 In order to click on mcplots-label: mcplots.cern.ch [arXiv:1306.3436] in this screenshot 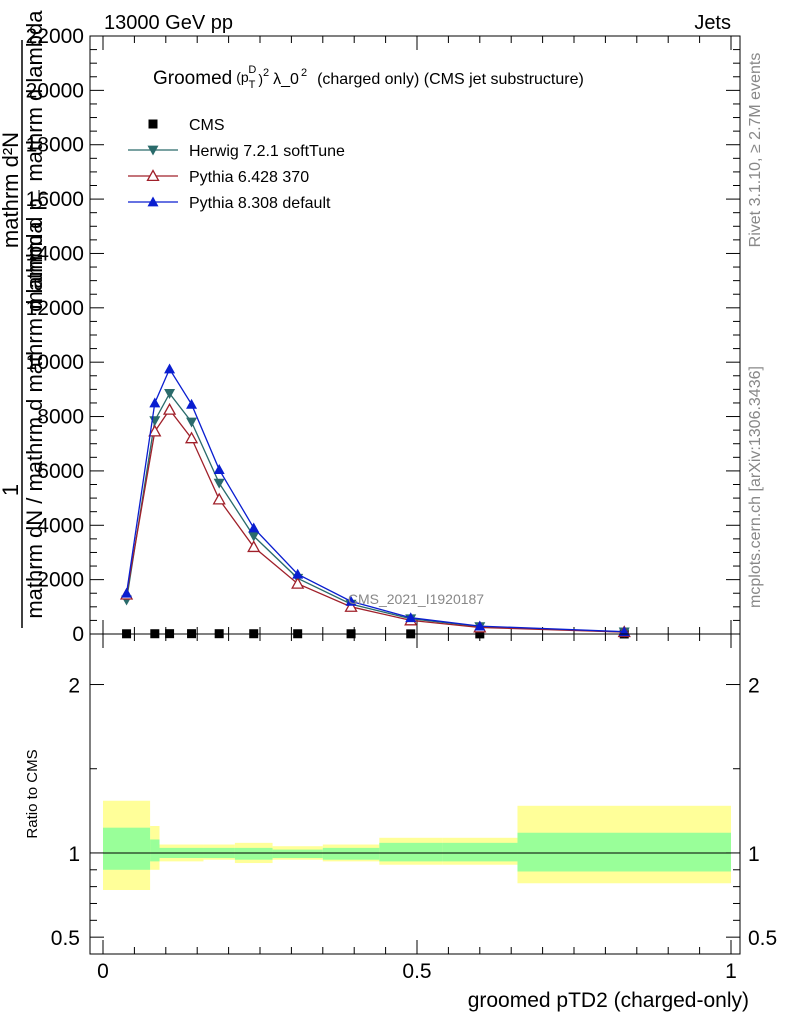, I will do `click(755, 487)`.